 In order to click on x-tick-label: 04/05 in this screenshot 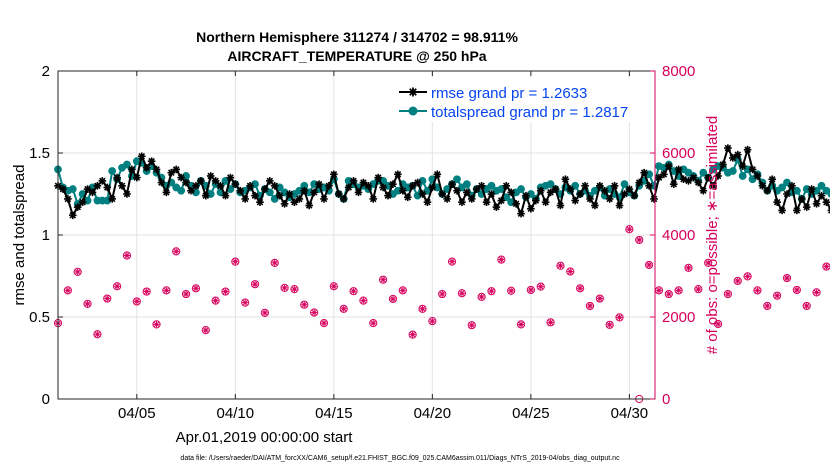, I will do `click(137, 413)`.